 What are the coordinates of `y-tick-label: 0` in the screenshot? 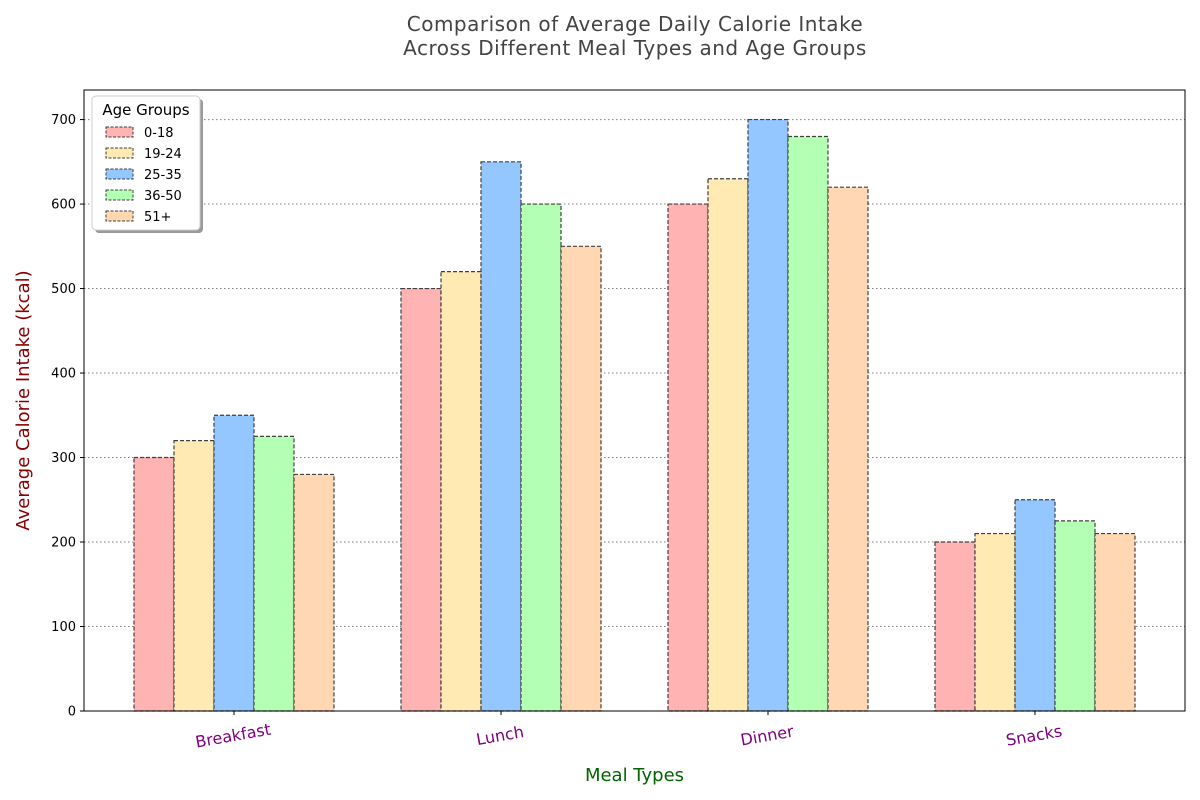 It's located at (72, 712).